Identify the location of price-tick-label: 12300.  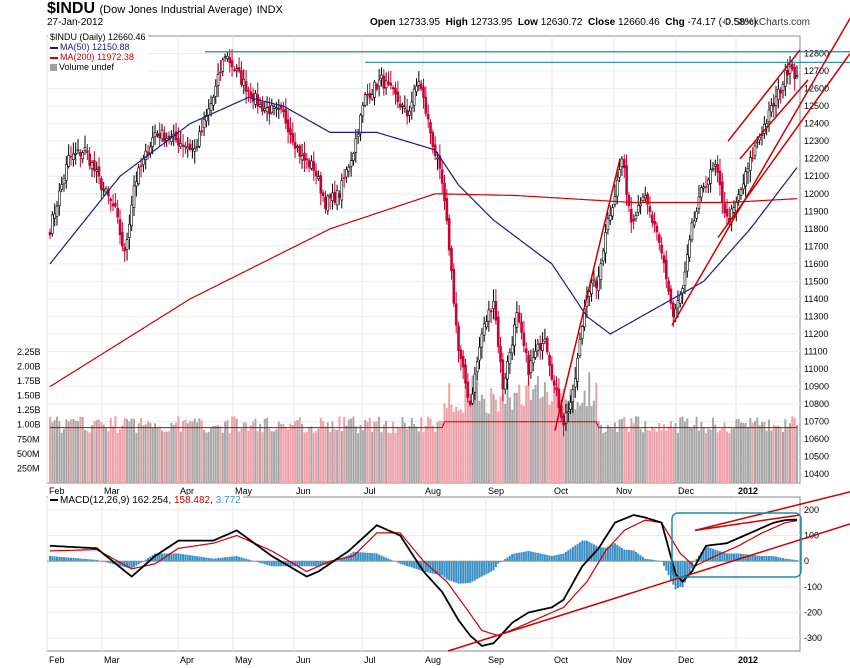
(816, 141).